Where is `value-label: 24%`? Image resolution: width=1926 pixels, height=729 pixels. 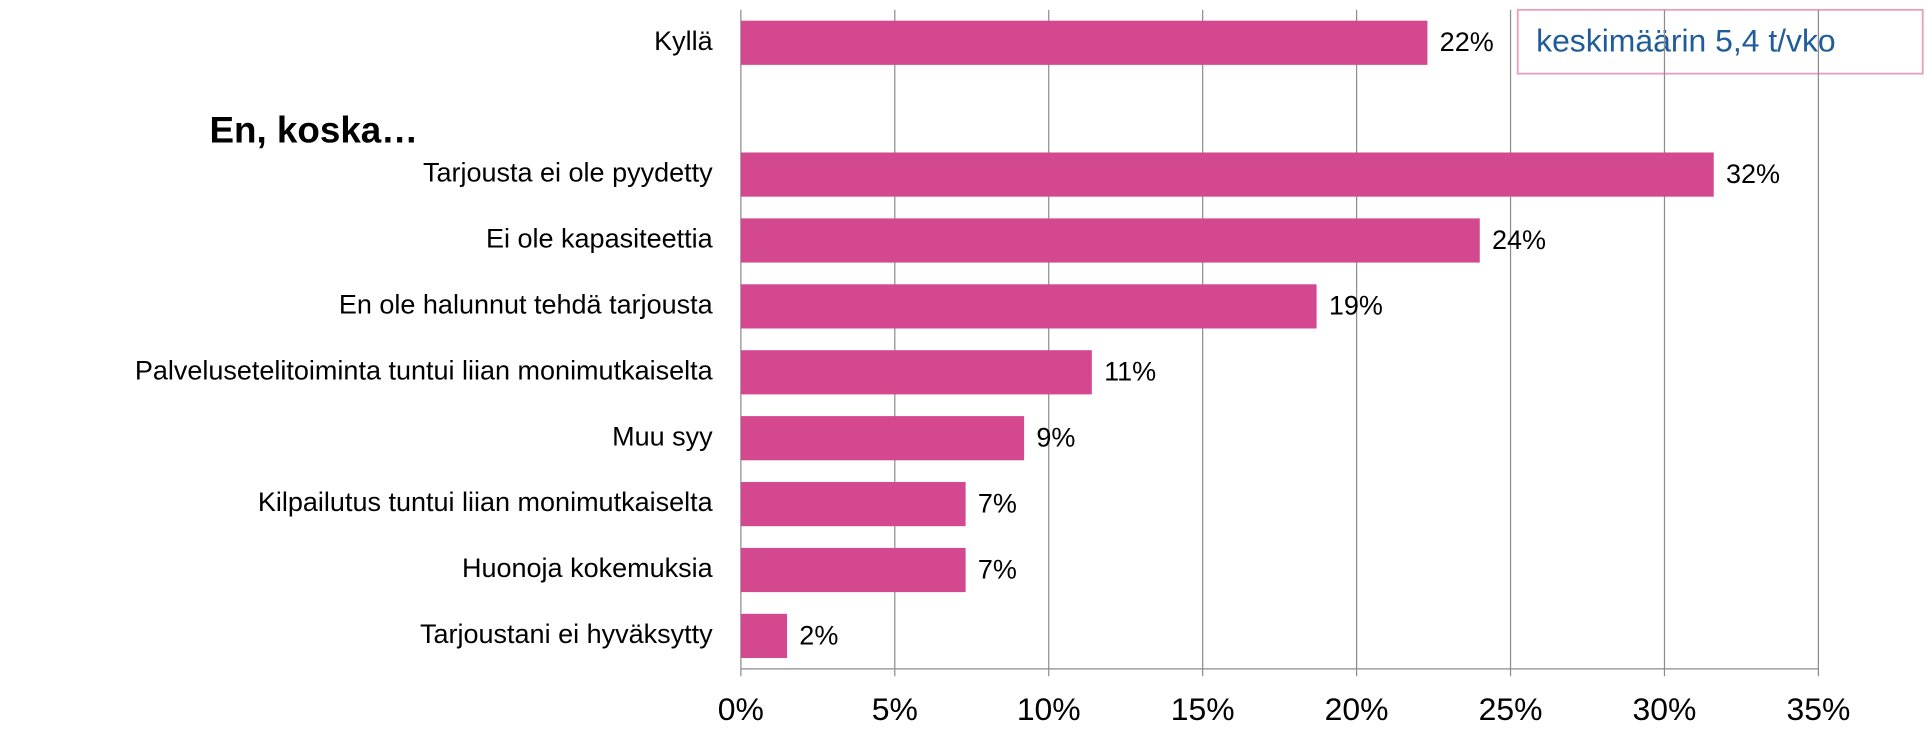
value-label: 24% is located at coordinates (1519, 240).